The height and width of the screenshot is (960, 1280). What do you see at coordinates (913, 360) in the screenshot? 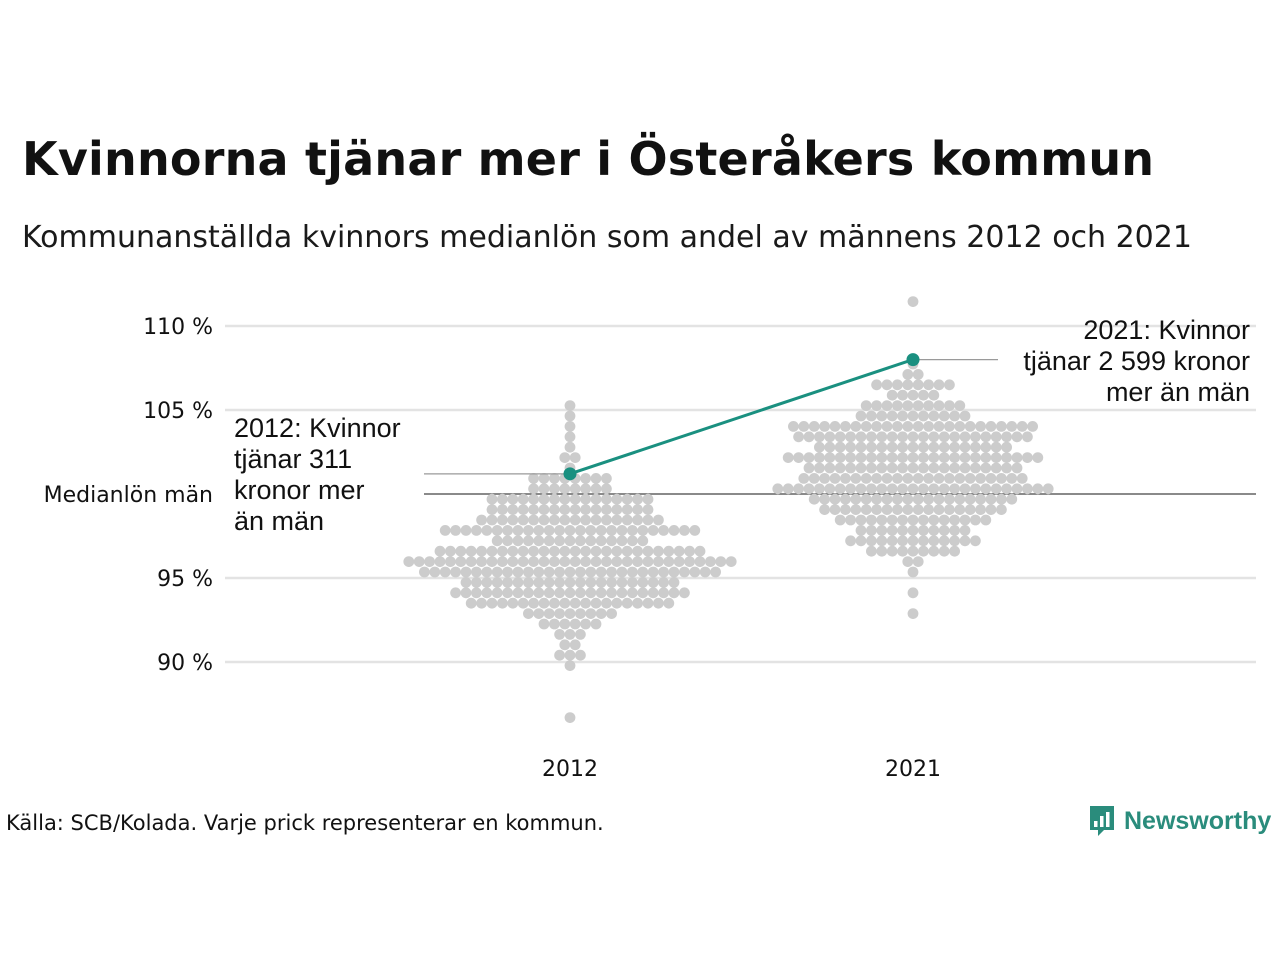
I see `highlight-point-2021` at bounding box center [913, 360].